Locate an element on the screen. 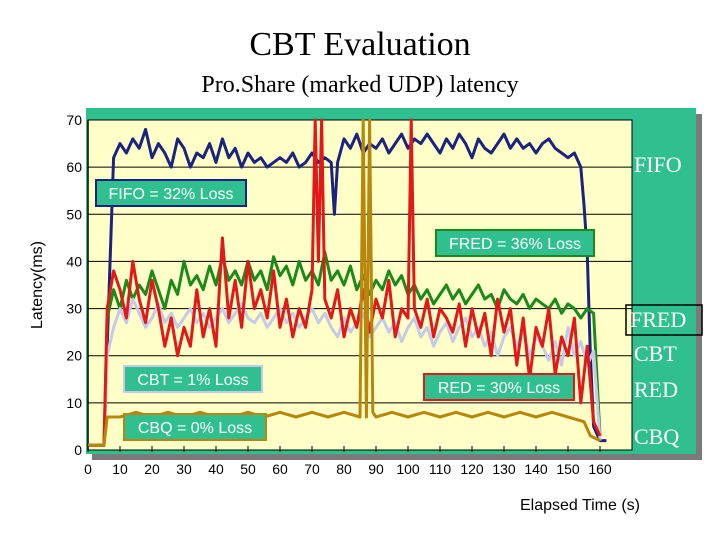 This screenshot has width=720, height=540. x-tick-label: 150 is located at coordinates (568, 469).